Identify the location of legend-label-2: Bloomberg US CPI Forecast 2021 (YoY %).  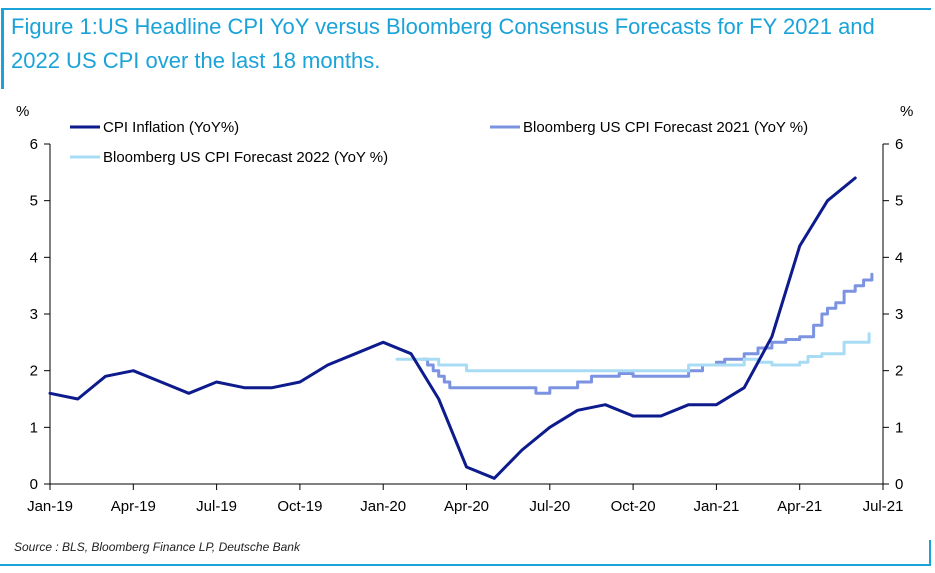
(665, 127).